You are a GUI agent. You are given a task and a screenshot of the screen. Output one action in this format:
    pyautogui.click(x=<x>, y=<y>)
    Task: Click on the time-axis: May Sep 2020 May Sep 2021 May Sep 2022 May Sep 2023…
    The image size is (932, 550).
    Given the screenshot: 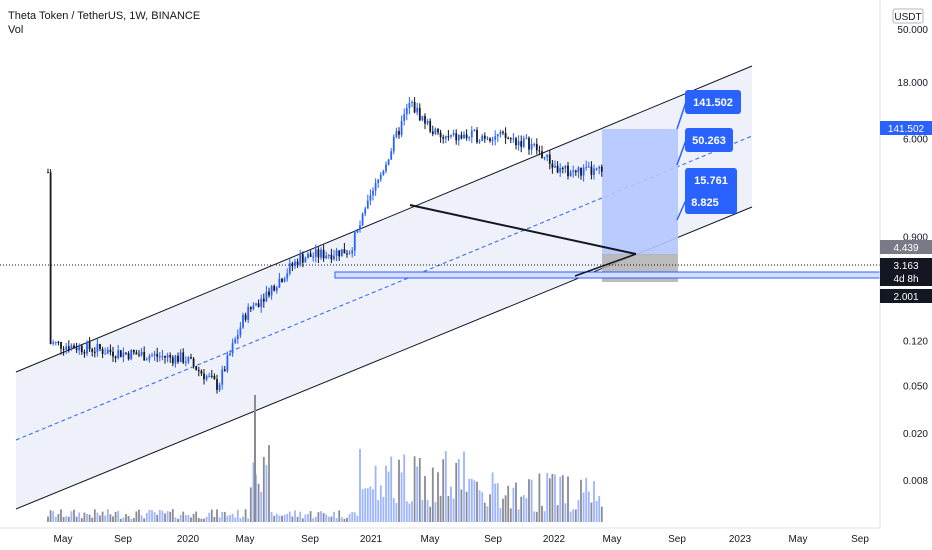 What is the action you would take?
    pyautogui.click(x=466, y=538)
    